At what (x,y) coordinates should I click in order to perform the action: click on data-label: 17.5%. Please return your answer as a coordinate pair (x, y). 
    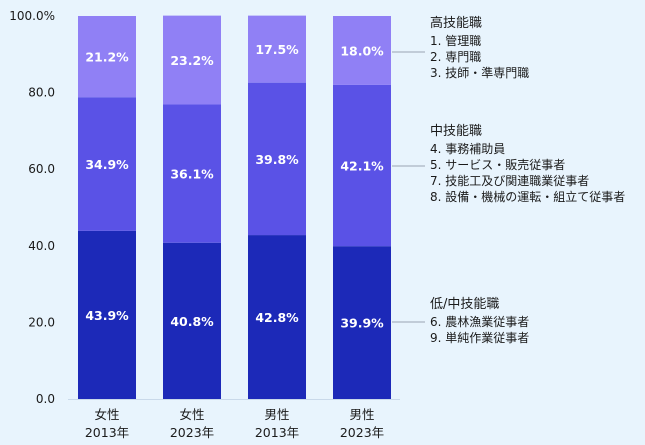
    Looking at the image, I should click on (277, 49).